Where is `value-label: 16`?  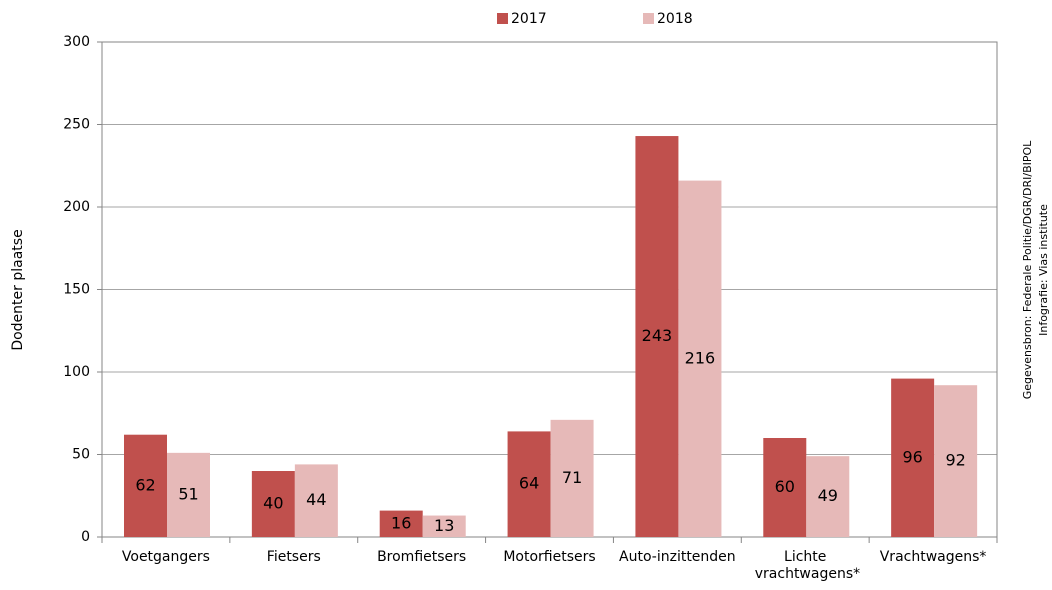
value-label: 16 is located at coordinates (401, 522).